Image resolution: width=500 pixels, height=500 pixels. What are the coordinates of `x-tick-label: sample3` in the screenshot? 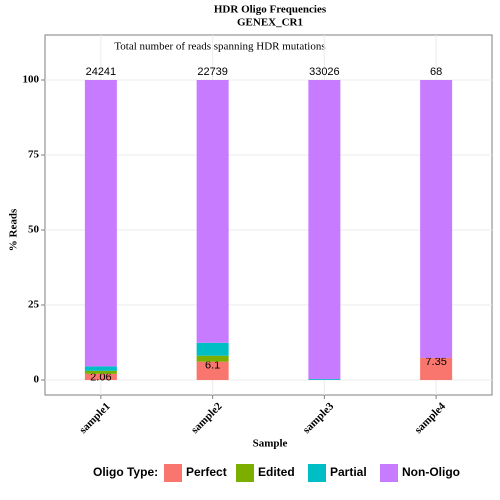 It's located at (319, 418).